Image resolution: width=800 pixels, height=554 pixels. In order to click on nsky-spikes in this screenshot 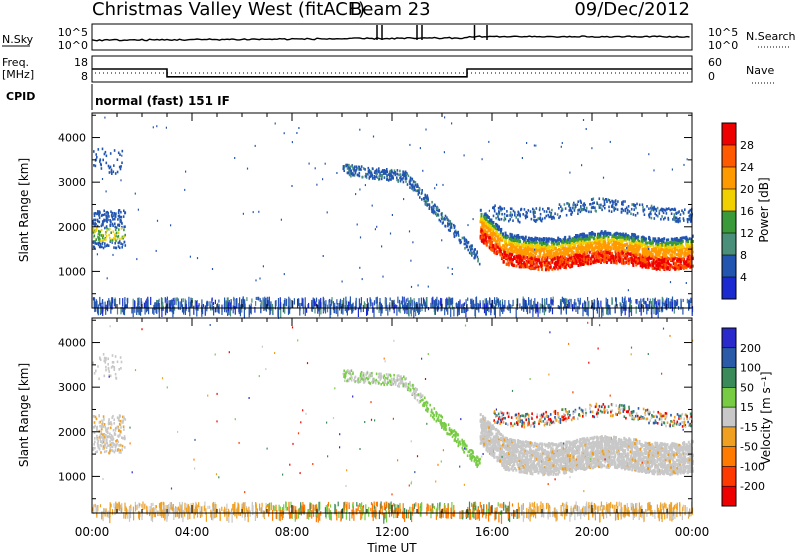, I will do `click(432, 32)`.